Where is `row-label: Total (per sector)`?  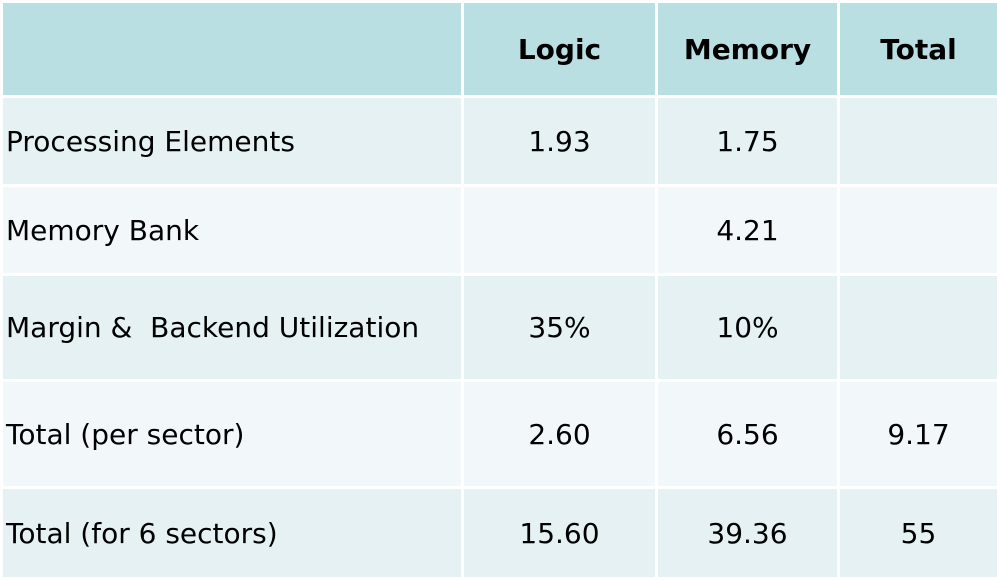 row-label: Total (per sector) is located at coordinates (232, 434).